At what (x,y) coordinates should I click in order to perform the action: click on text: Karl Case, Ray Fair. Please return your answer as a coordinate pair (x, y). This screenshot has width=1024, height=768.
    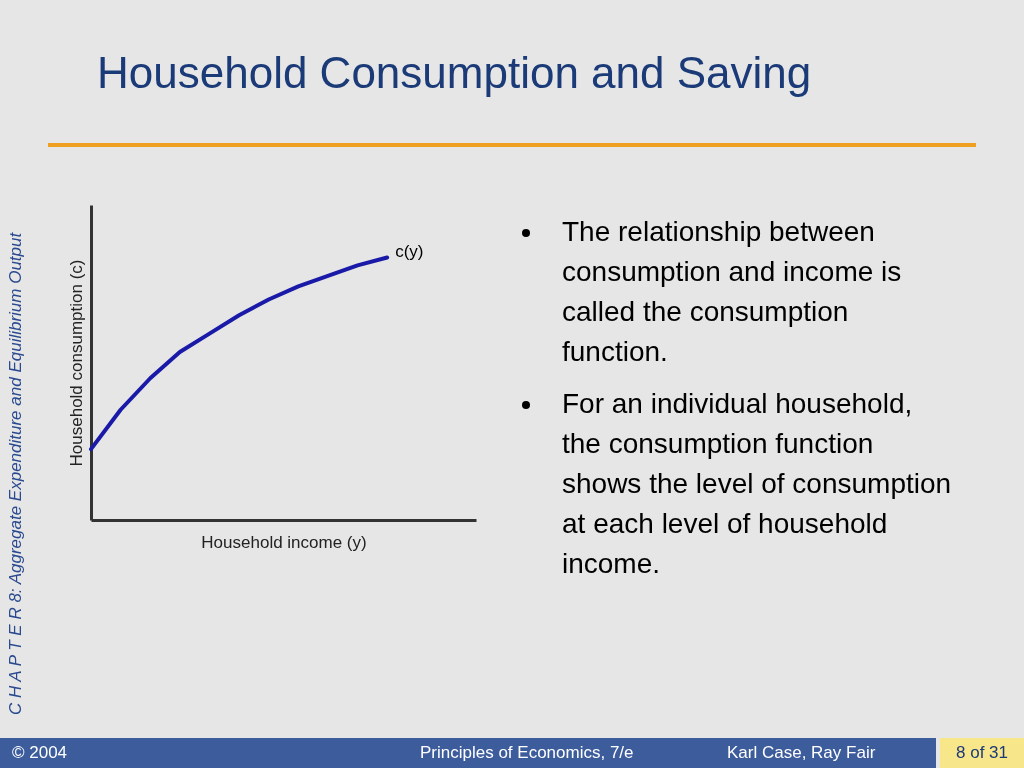
    Looking at the image, I should click on (801, 753).